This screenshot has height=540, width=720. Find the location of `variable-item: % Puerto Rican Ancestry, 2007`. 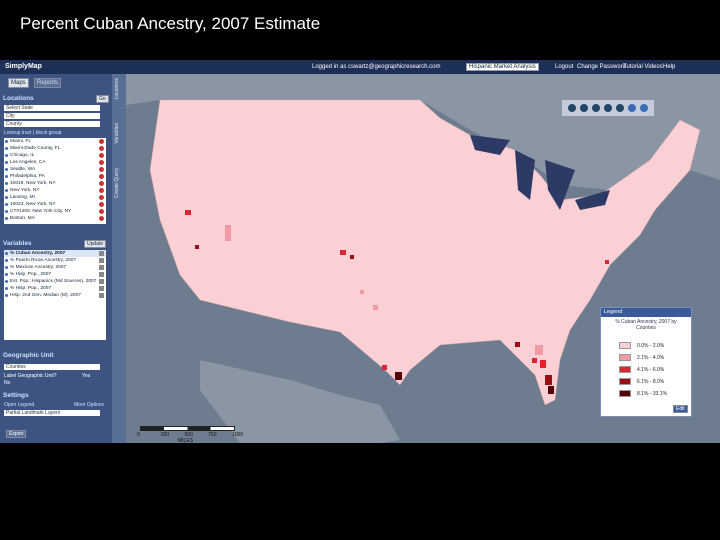

variable-item: % Puerto Rican Ancestry, 2007 is located at coordinates (55, 260).